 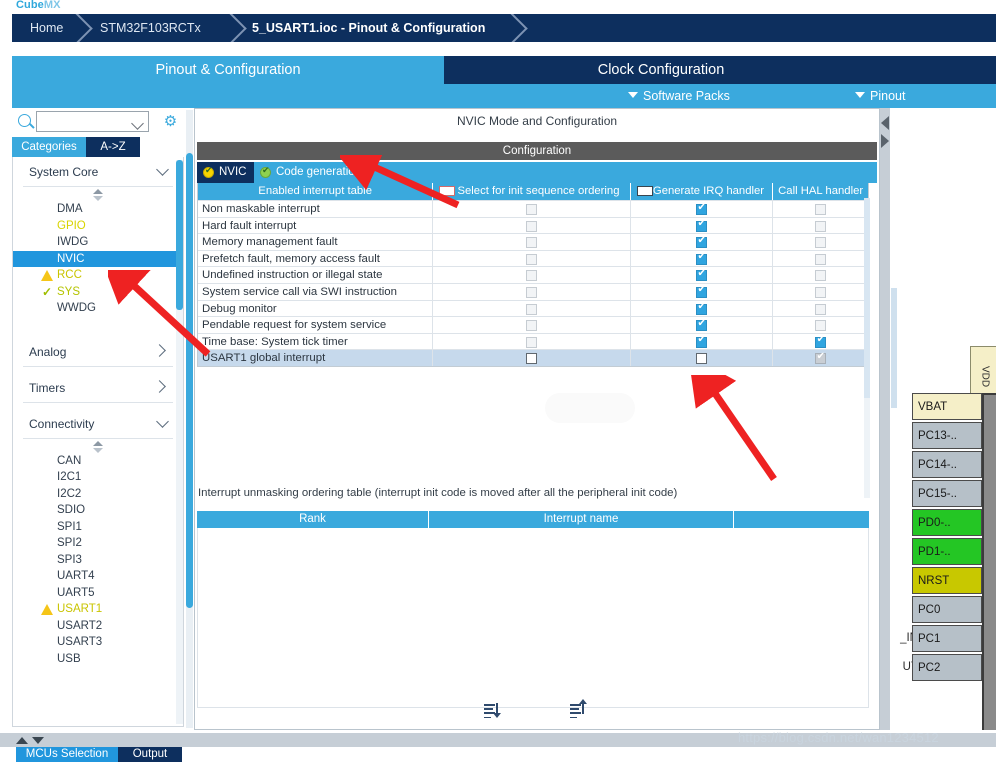 I want to click on gear-icon: ⚙, so click(x=170, y=121).